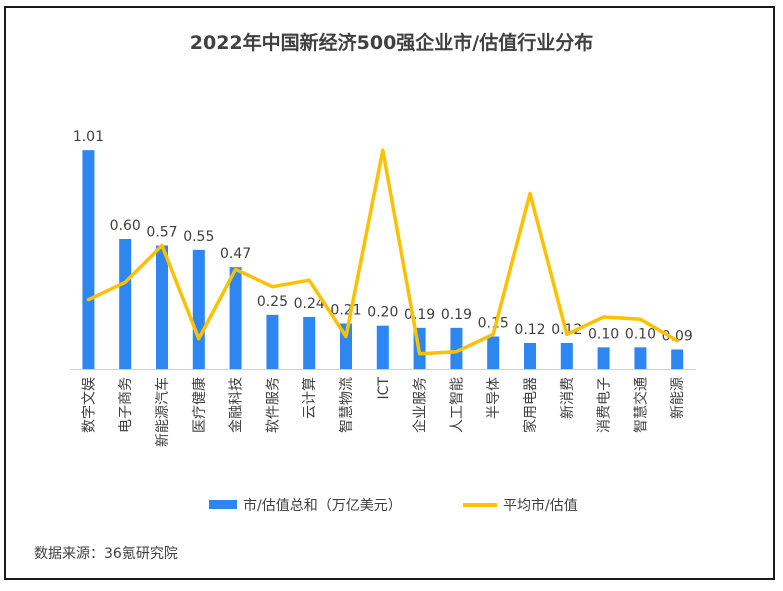 The height and width of the screenshot is (591, 783). Describe the element at coordinates (89, 405) in the screenshot. I see `x-tick-label: 数字文娱` at that location.